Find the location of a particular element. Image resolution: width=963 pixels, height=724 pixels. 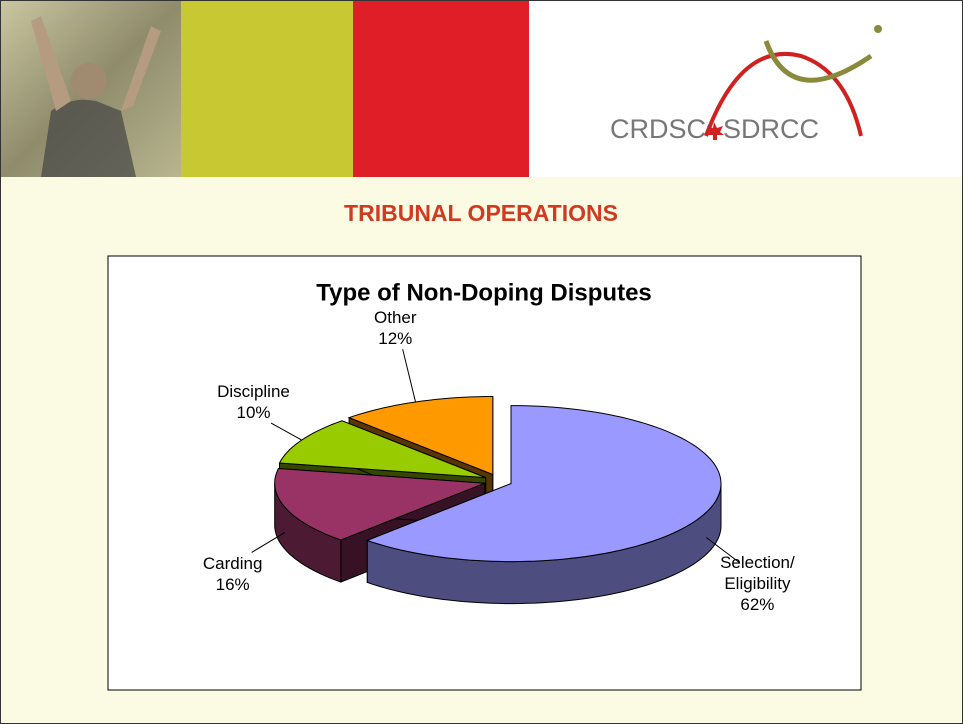

maple-leaf is located at coordinates (715, 131).